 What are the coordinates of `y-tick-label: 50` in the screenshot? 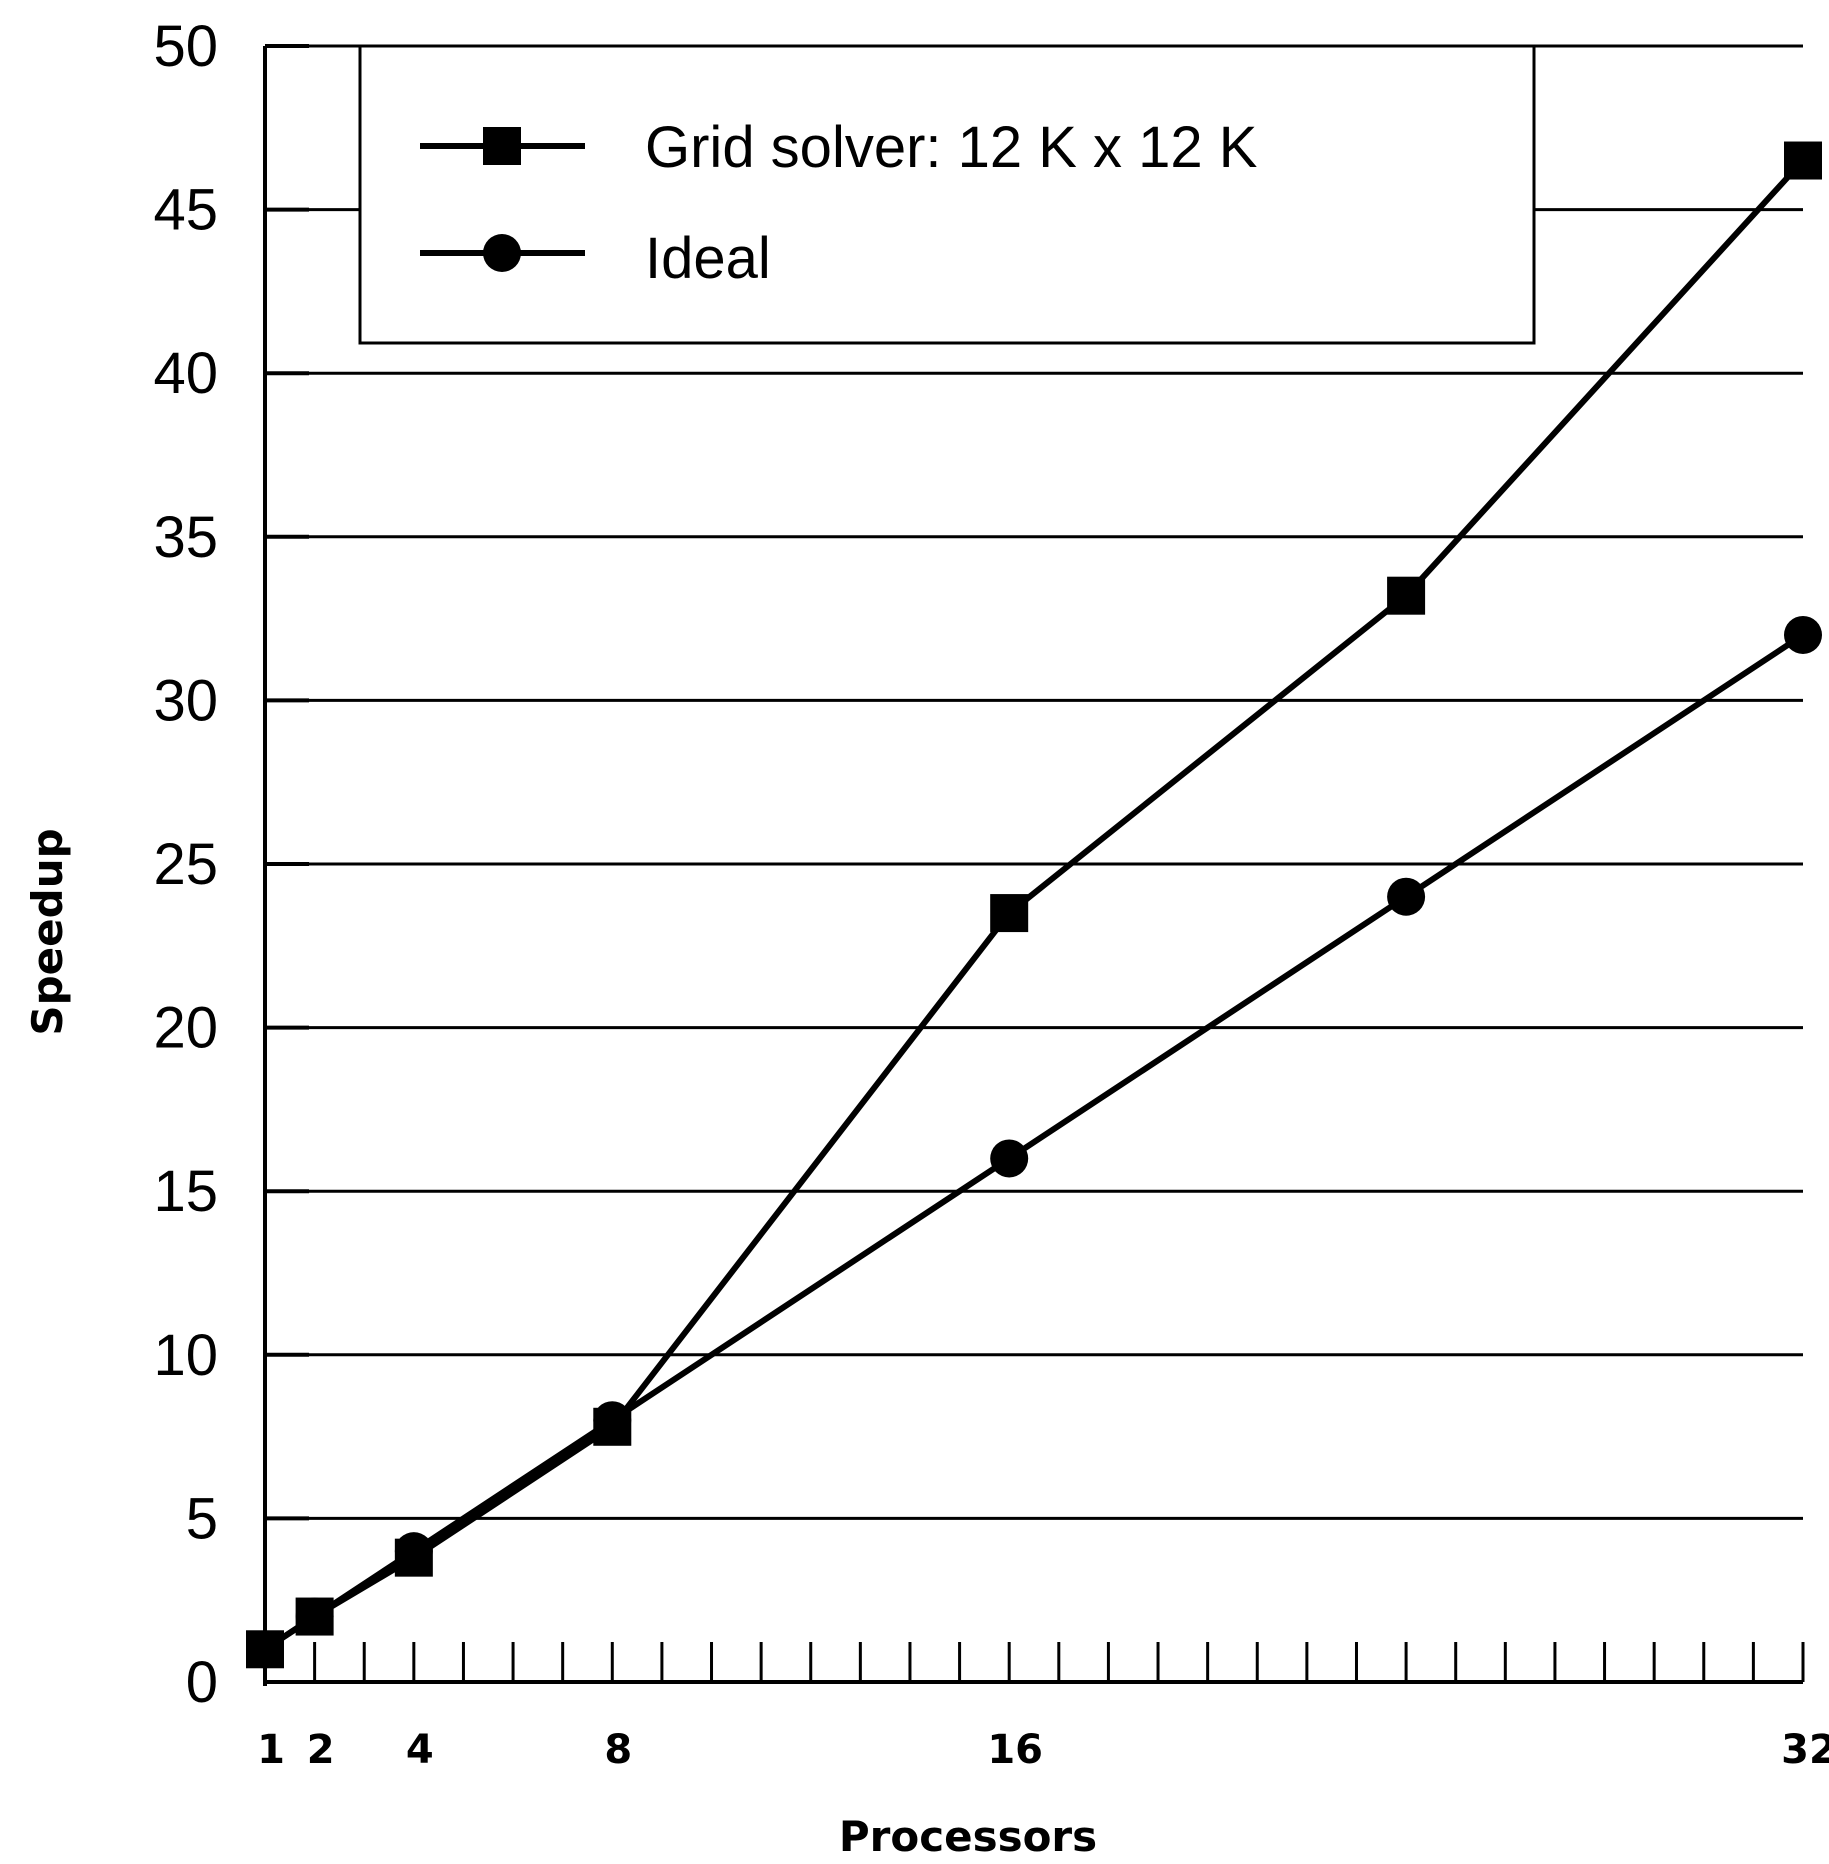 It's located at (185, 46).